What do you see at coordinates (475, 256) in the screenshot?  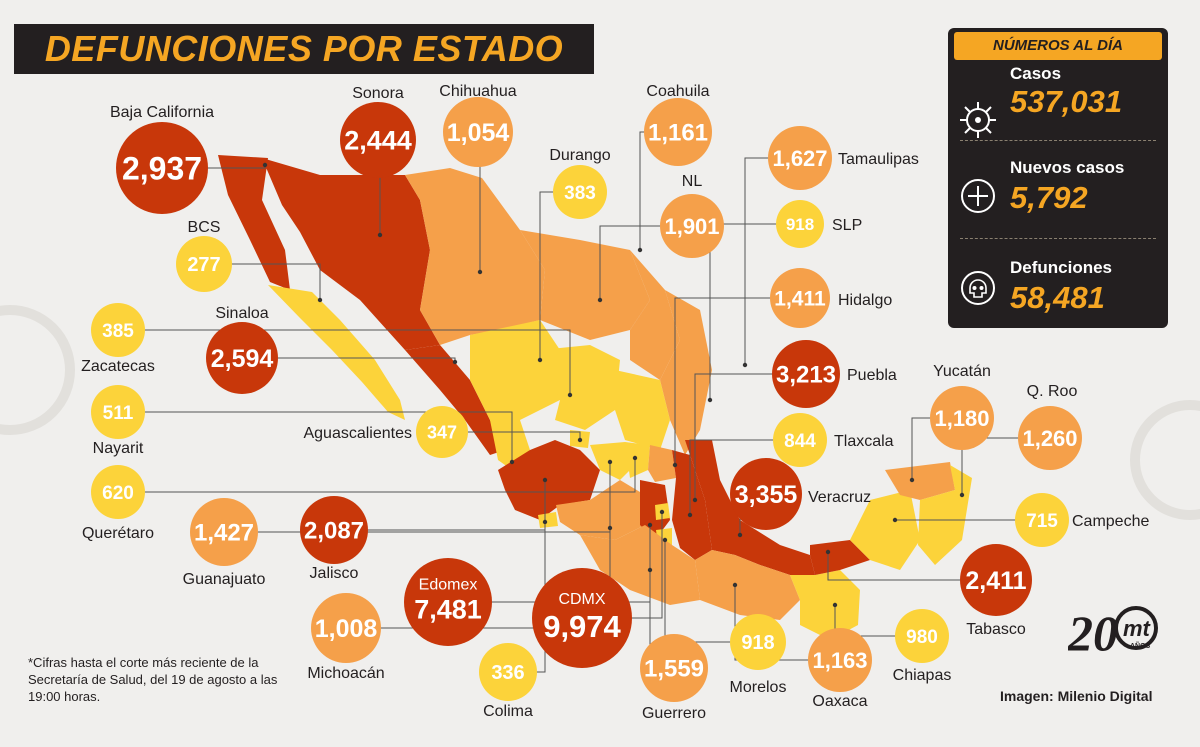 I see `region-chihuahua` at bounding box center [475, 256].